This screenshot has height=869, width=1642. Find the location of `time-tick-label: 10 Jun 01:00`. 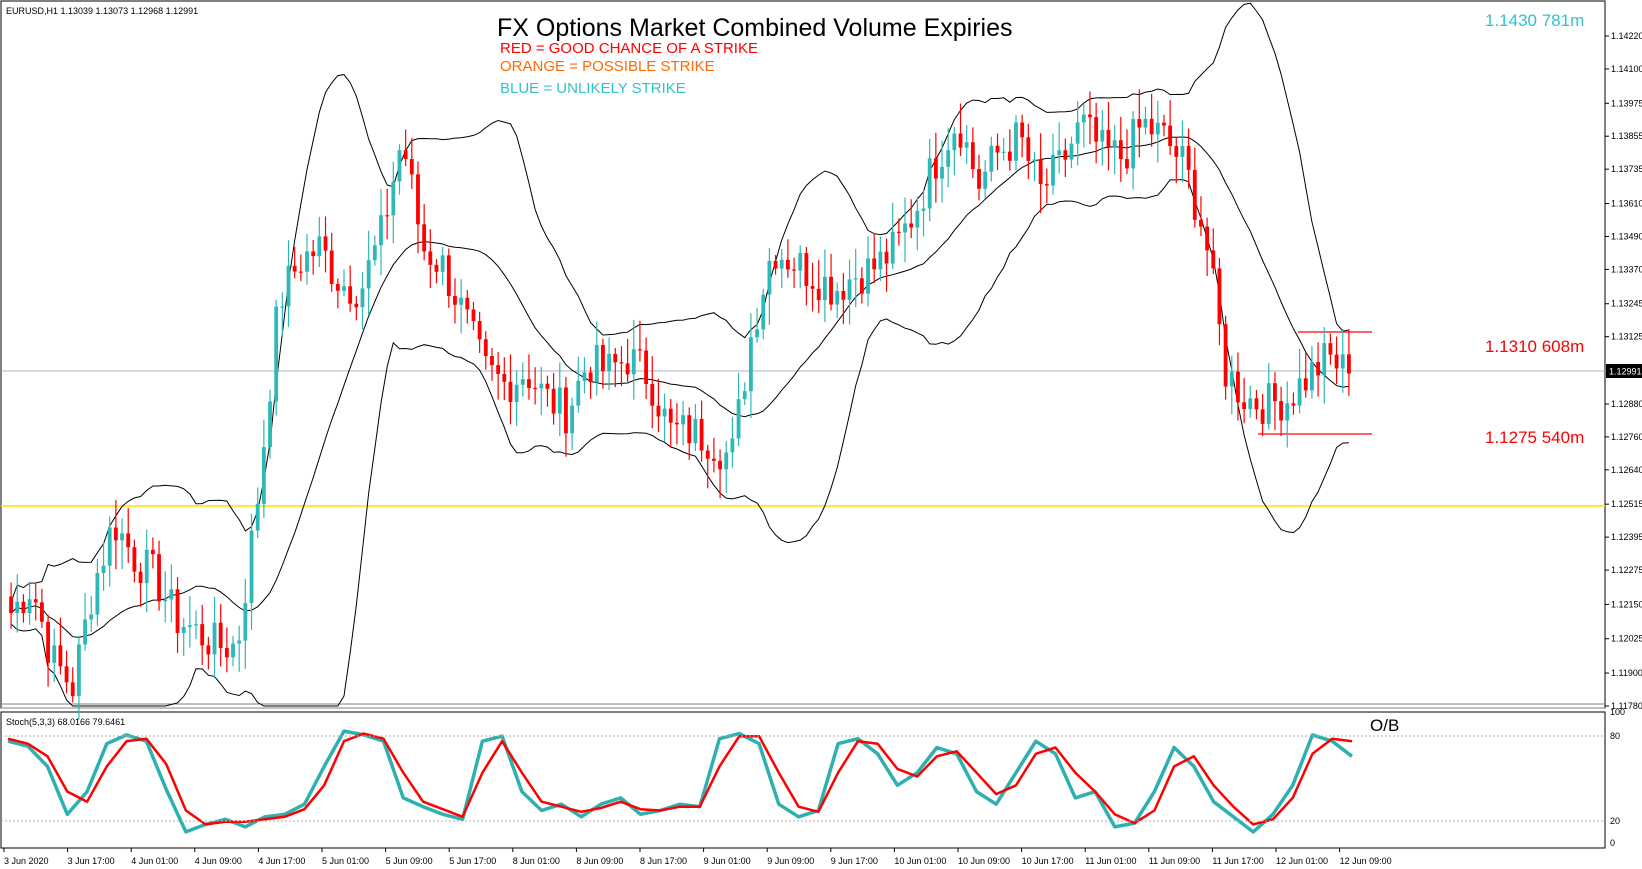

time-tick-label: 10 Jun 01:00 is located at coordinates (920, 861).